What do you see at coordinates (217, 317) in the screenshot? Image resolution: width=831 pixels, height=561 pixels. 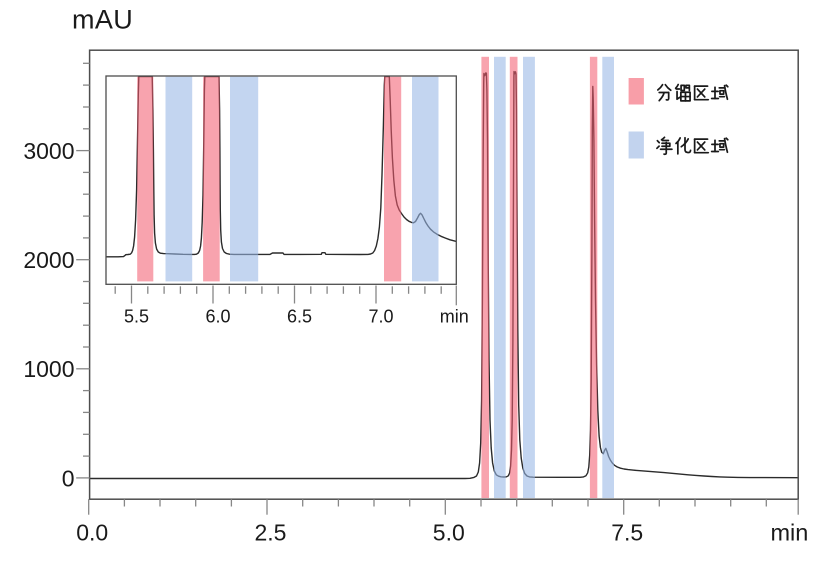 I see `svg-text: 6.0` at bounding box center [217, 317].